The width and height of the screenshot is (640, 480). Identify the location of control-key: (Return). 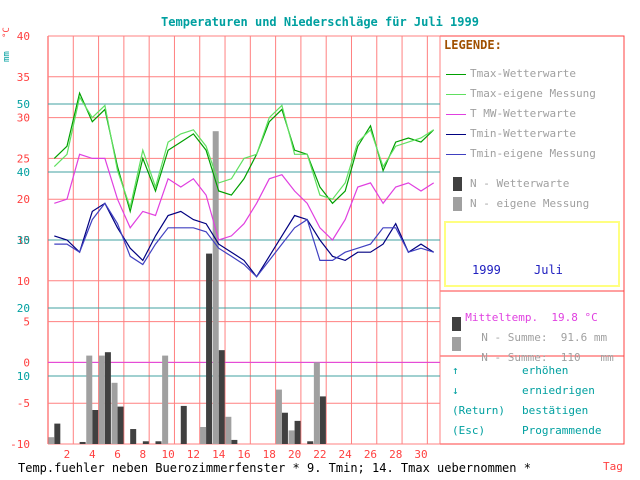
(478, 410).